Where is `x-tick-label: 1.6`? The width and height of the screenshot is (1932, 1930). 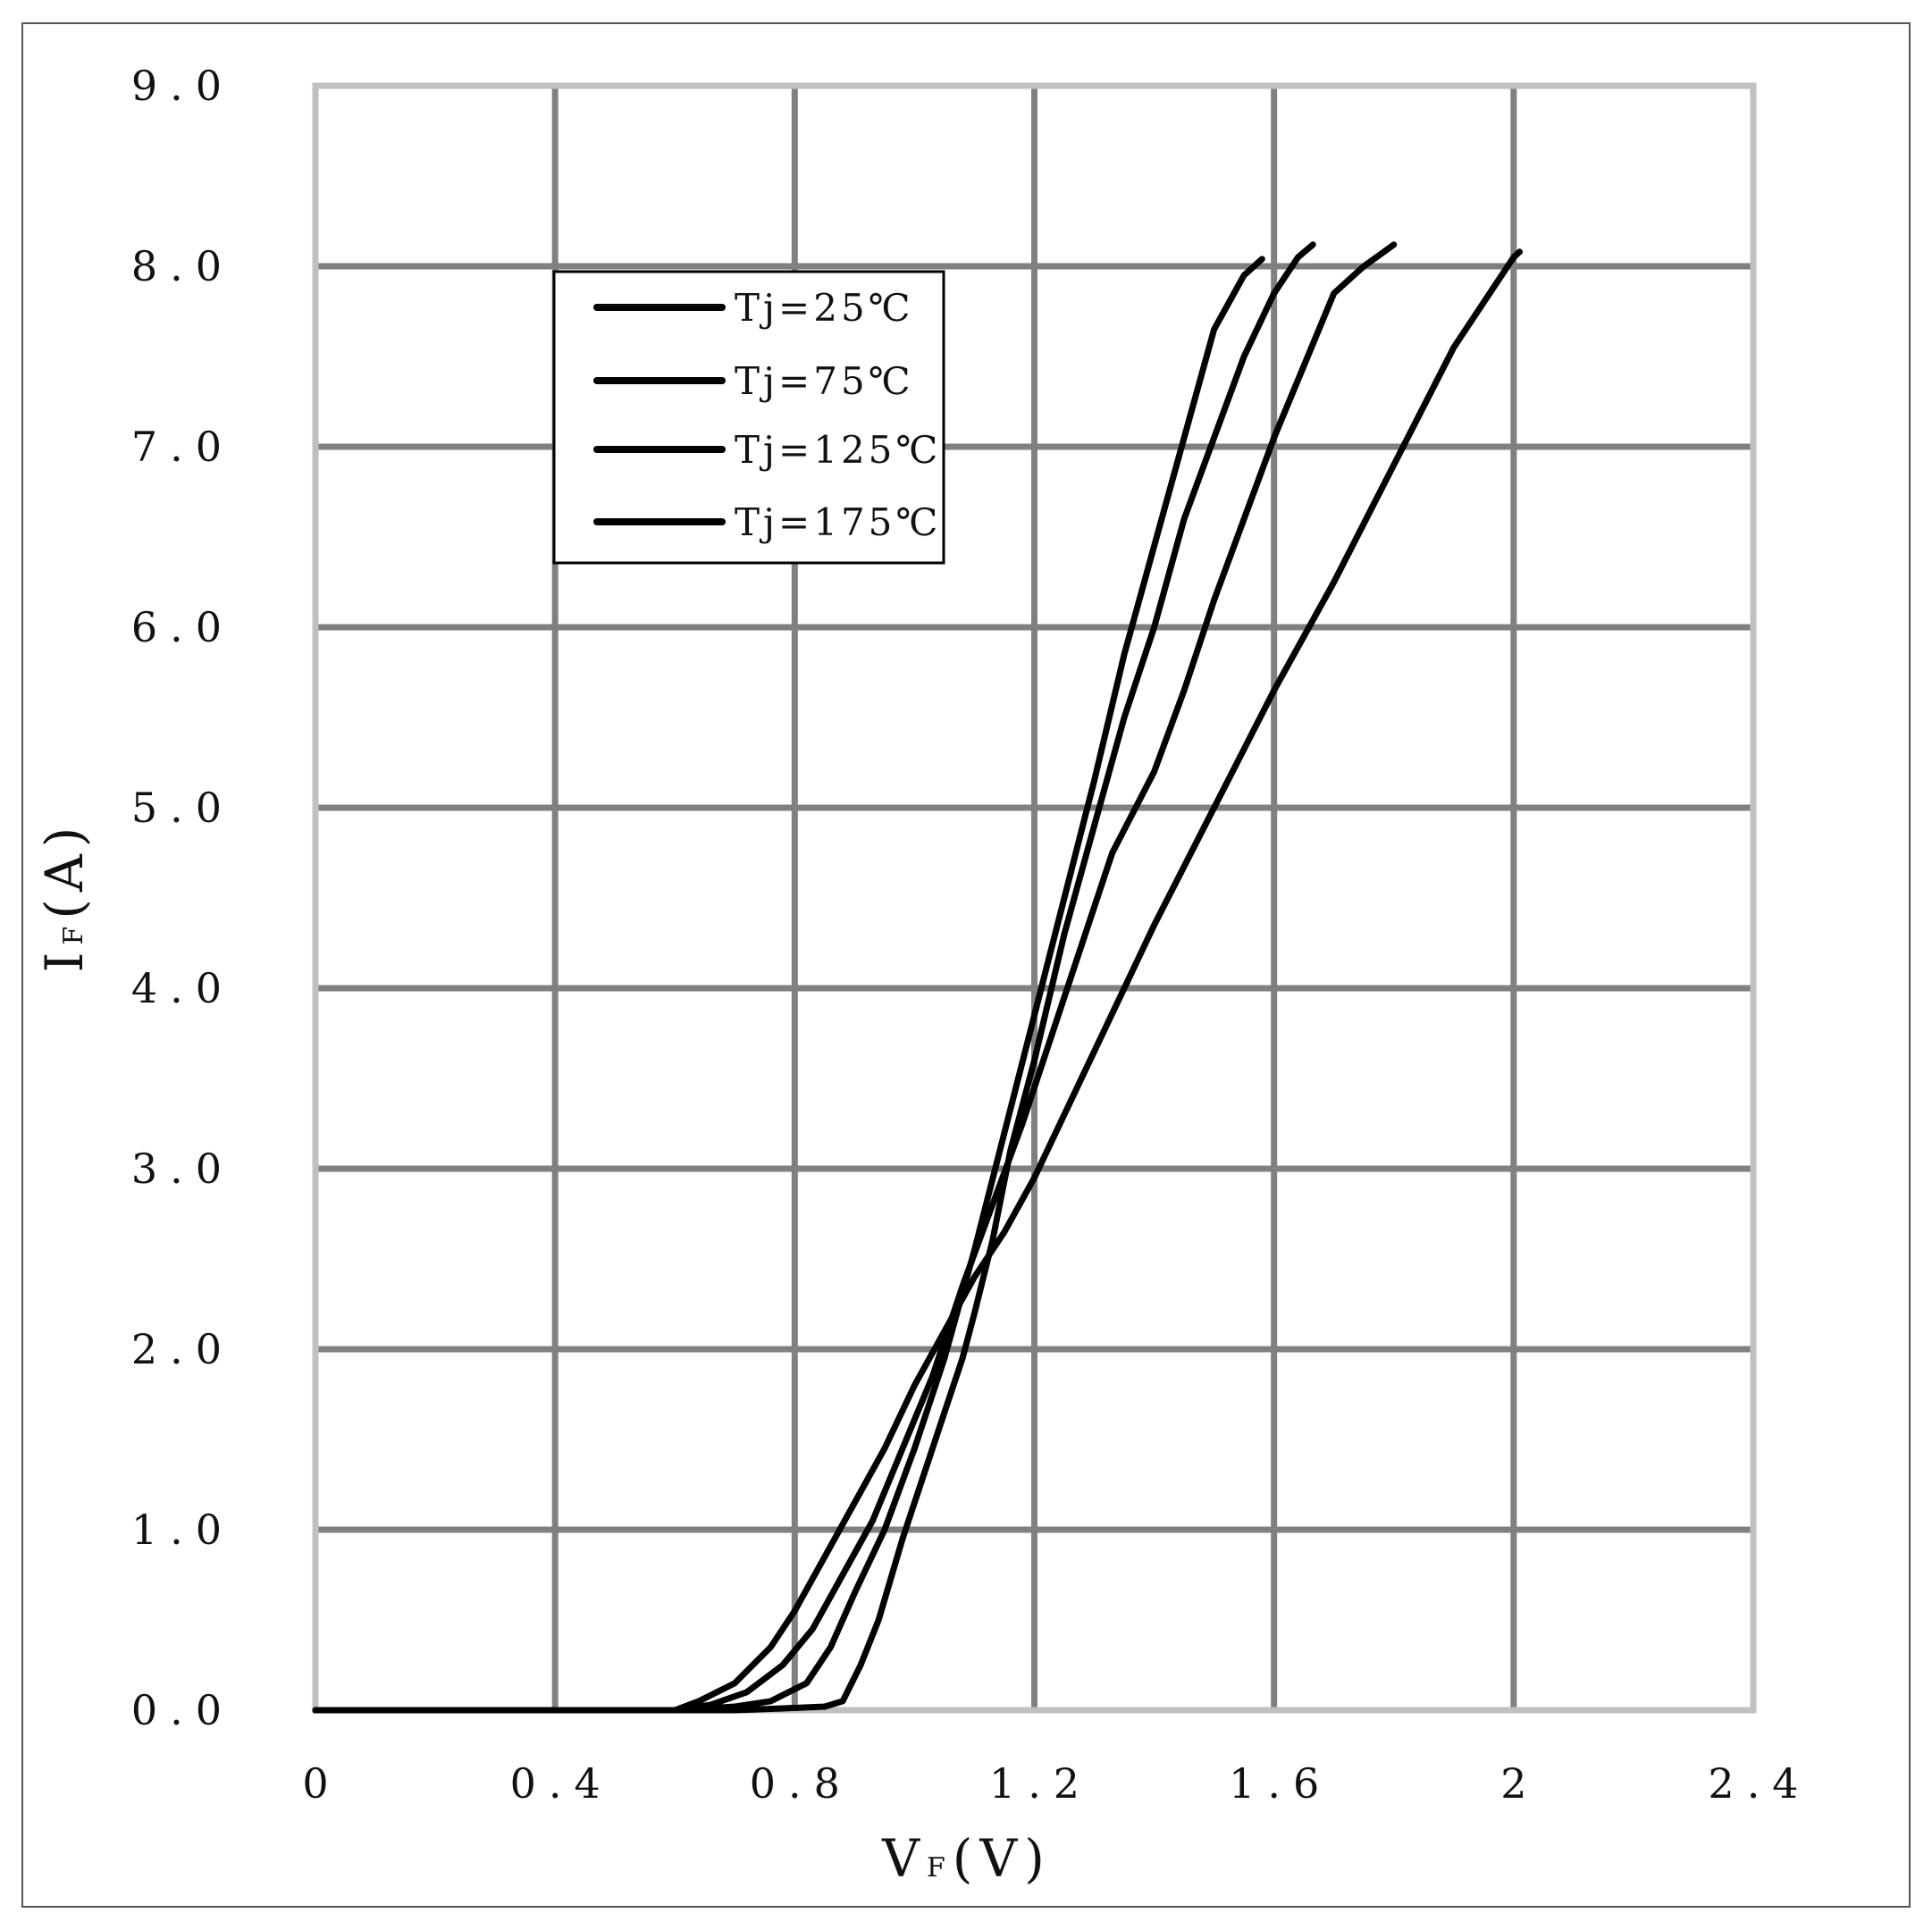
x-tick-label: 1.6 is located at coordinates (1280, 1783).